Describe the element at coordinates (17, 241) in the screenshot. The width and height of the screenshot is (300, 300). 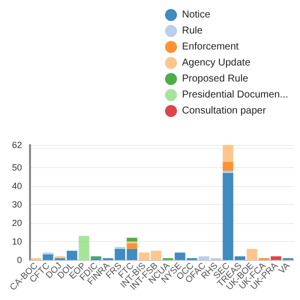
I see `y-tick-label: 10` at that location.